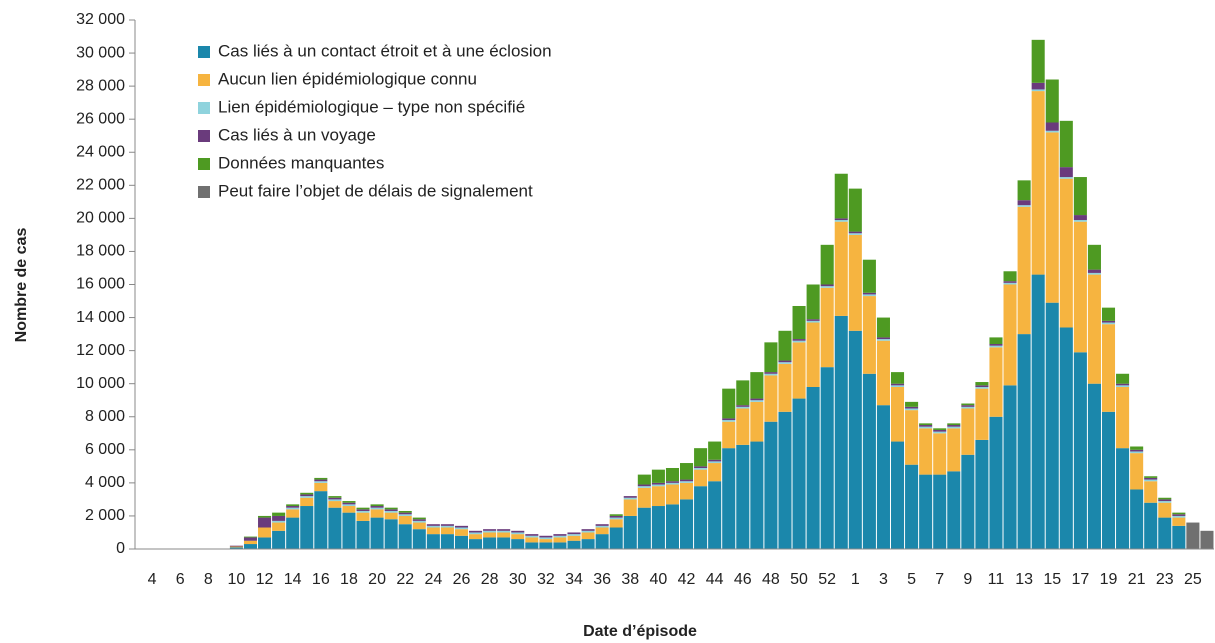  I want to click on x-tick-label: 15, so click(1052, 579).